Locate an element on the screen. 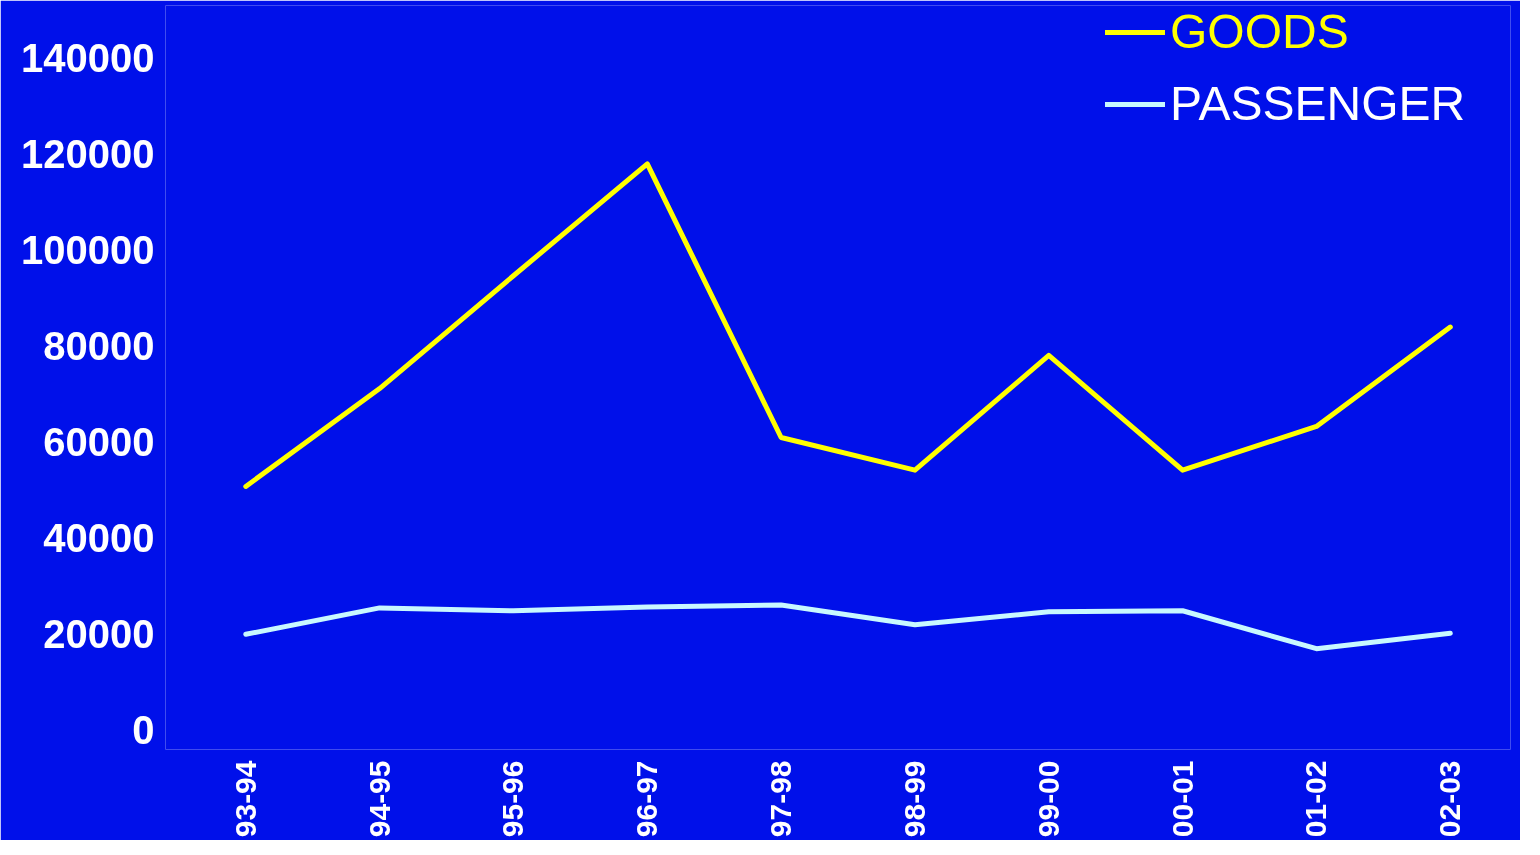 This screenshot has width=1540, height=855. x-tick-label: 96-97 is located at coordinates (647, 799).